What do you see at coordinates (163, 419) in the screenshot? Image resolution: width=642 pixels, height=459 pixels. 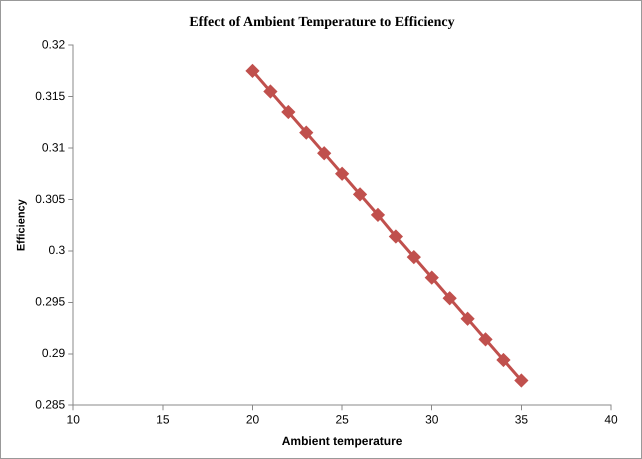 I see `x-tick-label: 15` at bounding box center [163, 419].